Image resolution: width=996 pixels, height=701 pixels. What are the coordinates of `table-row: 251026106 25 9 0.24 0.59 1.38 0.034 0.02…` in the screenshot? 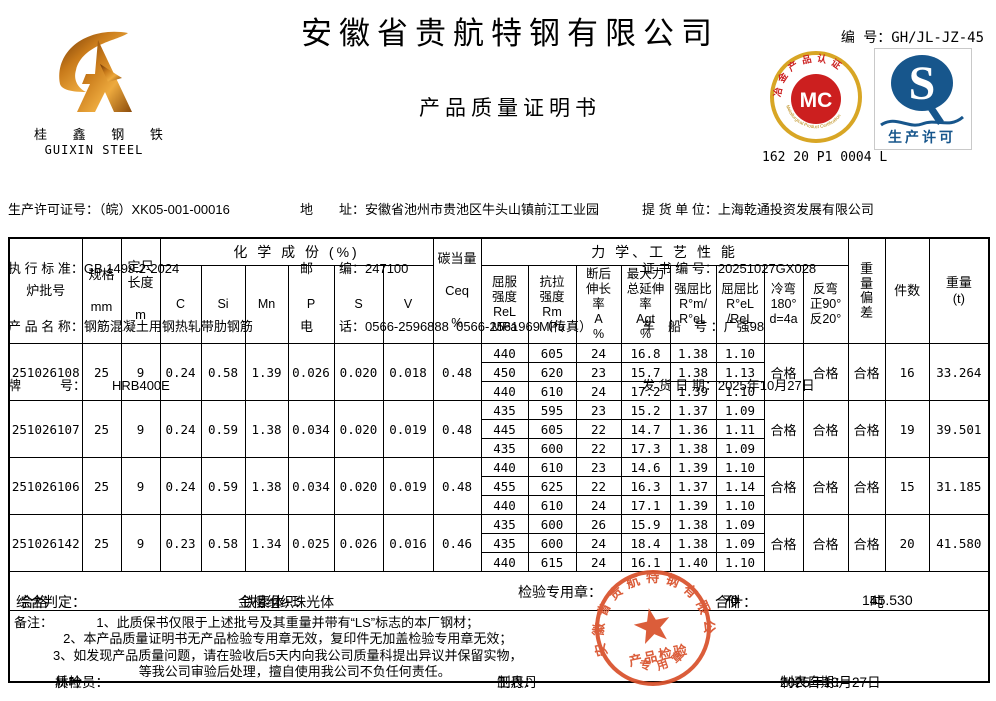 It's located at (499, 486).